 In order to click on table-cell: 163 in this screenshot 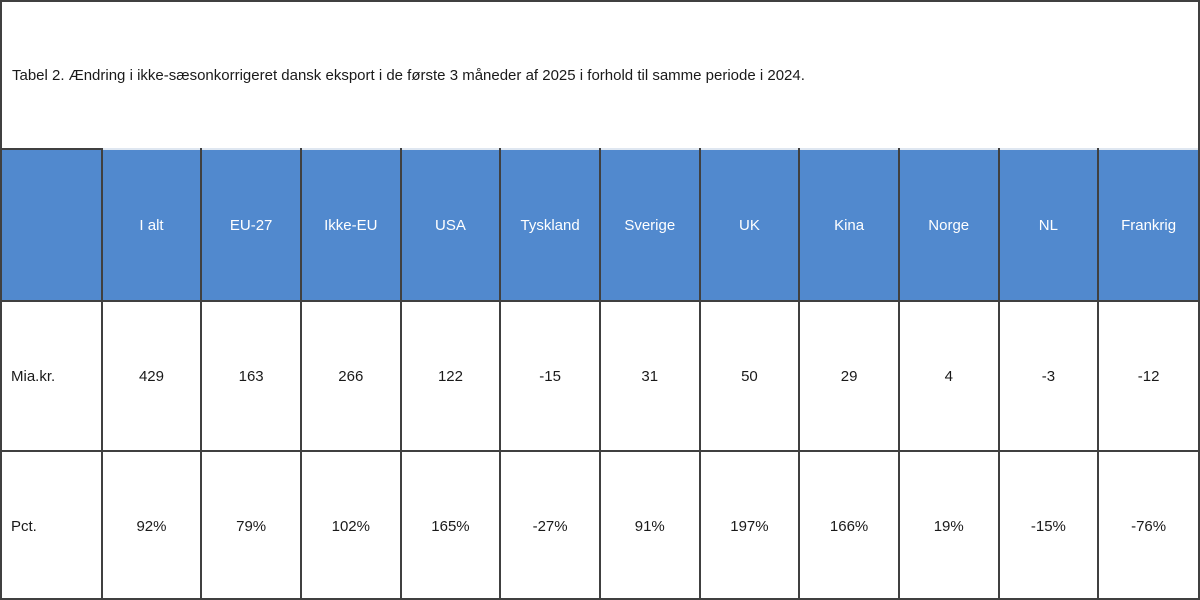, I will do `click(251, 376)`.